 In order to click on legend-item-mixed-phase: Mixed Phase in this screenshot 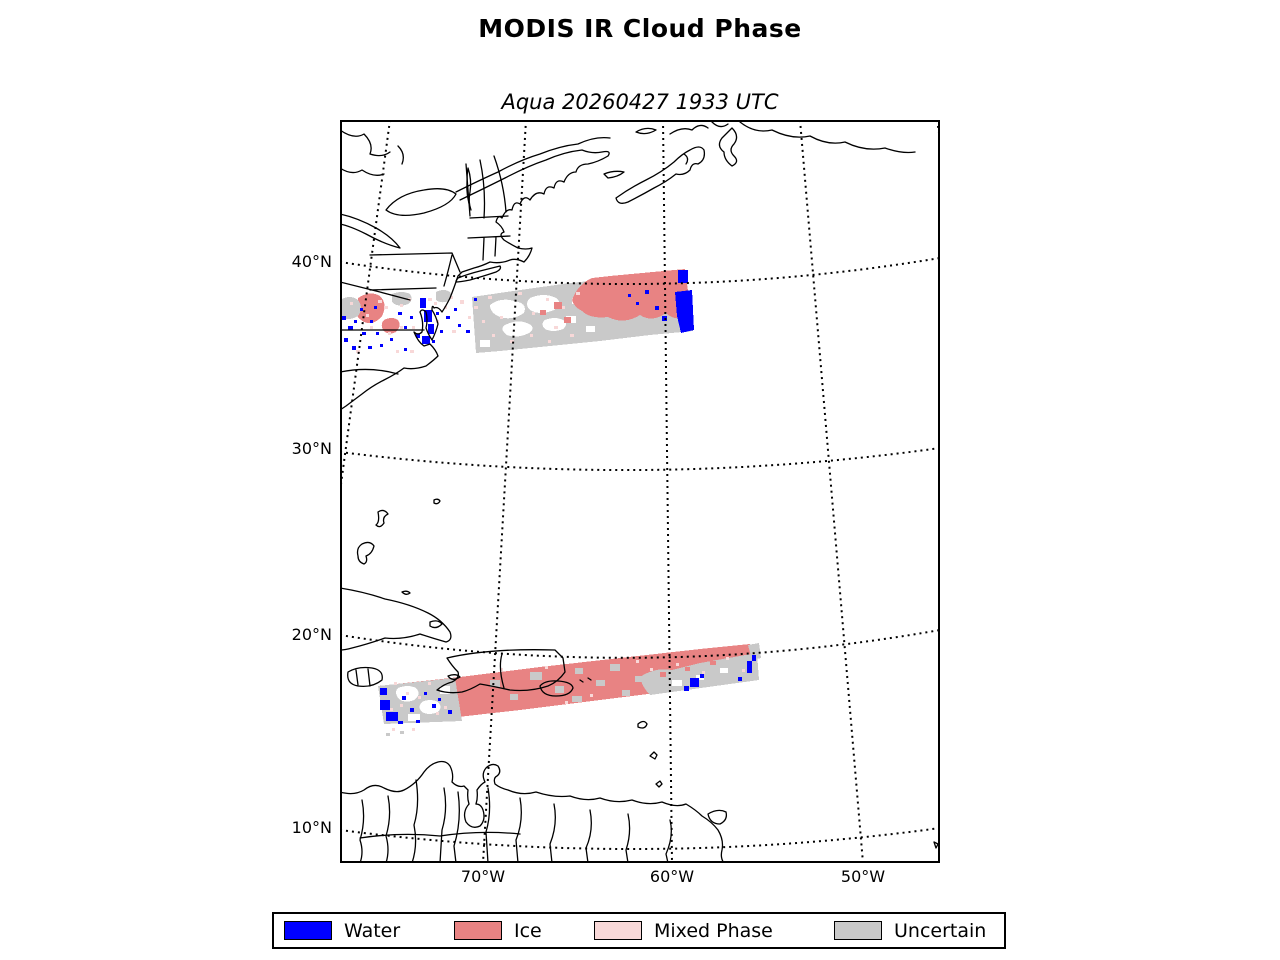, I will do `click(683, 930)`.